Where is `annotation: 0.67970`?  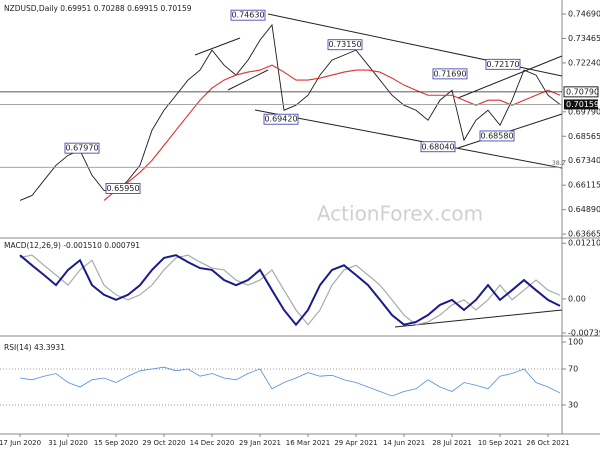
annotation: 0.67970 is located at coordinates (81, 148).